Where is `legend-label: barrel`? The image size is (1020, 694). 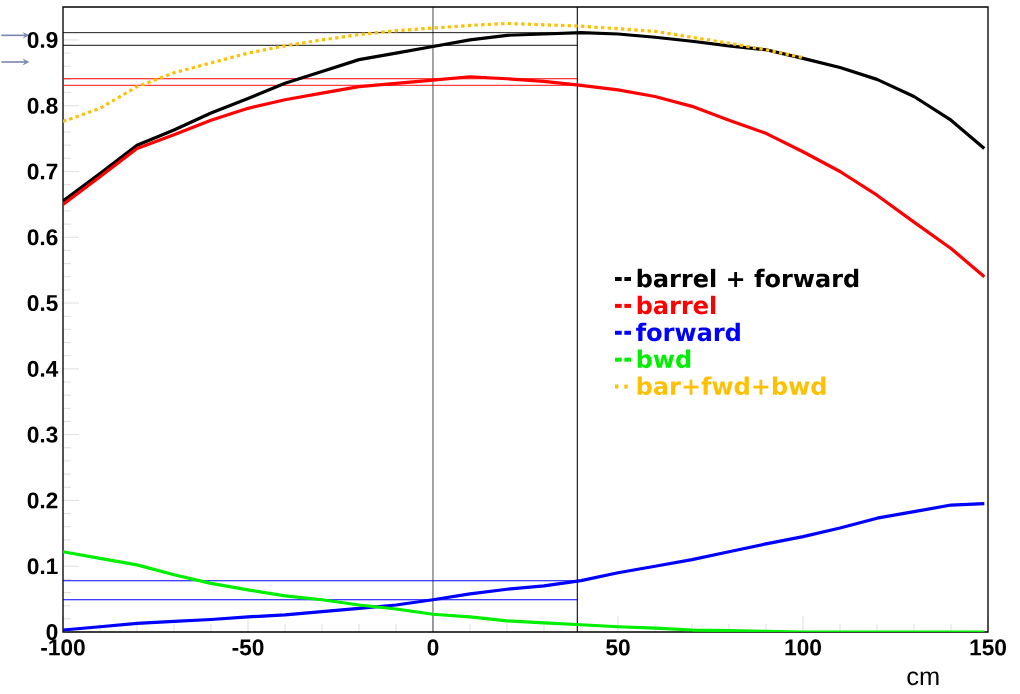
legend-label: barrel is located at coordinates (676, 305).